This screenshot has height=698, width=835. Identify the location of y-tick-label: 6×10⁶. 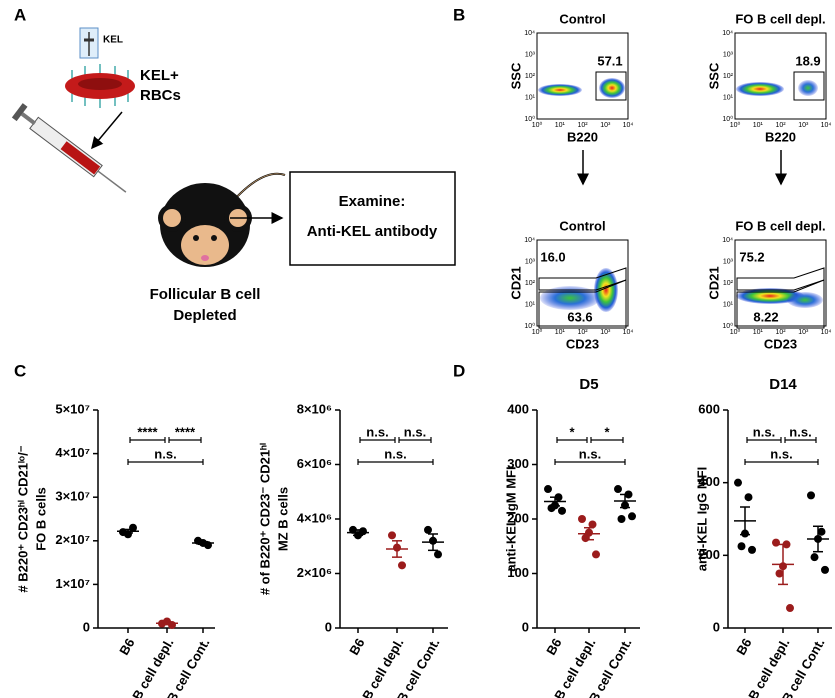
(314, 463).